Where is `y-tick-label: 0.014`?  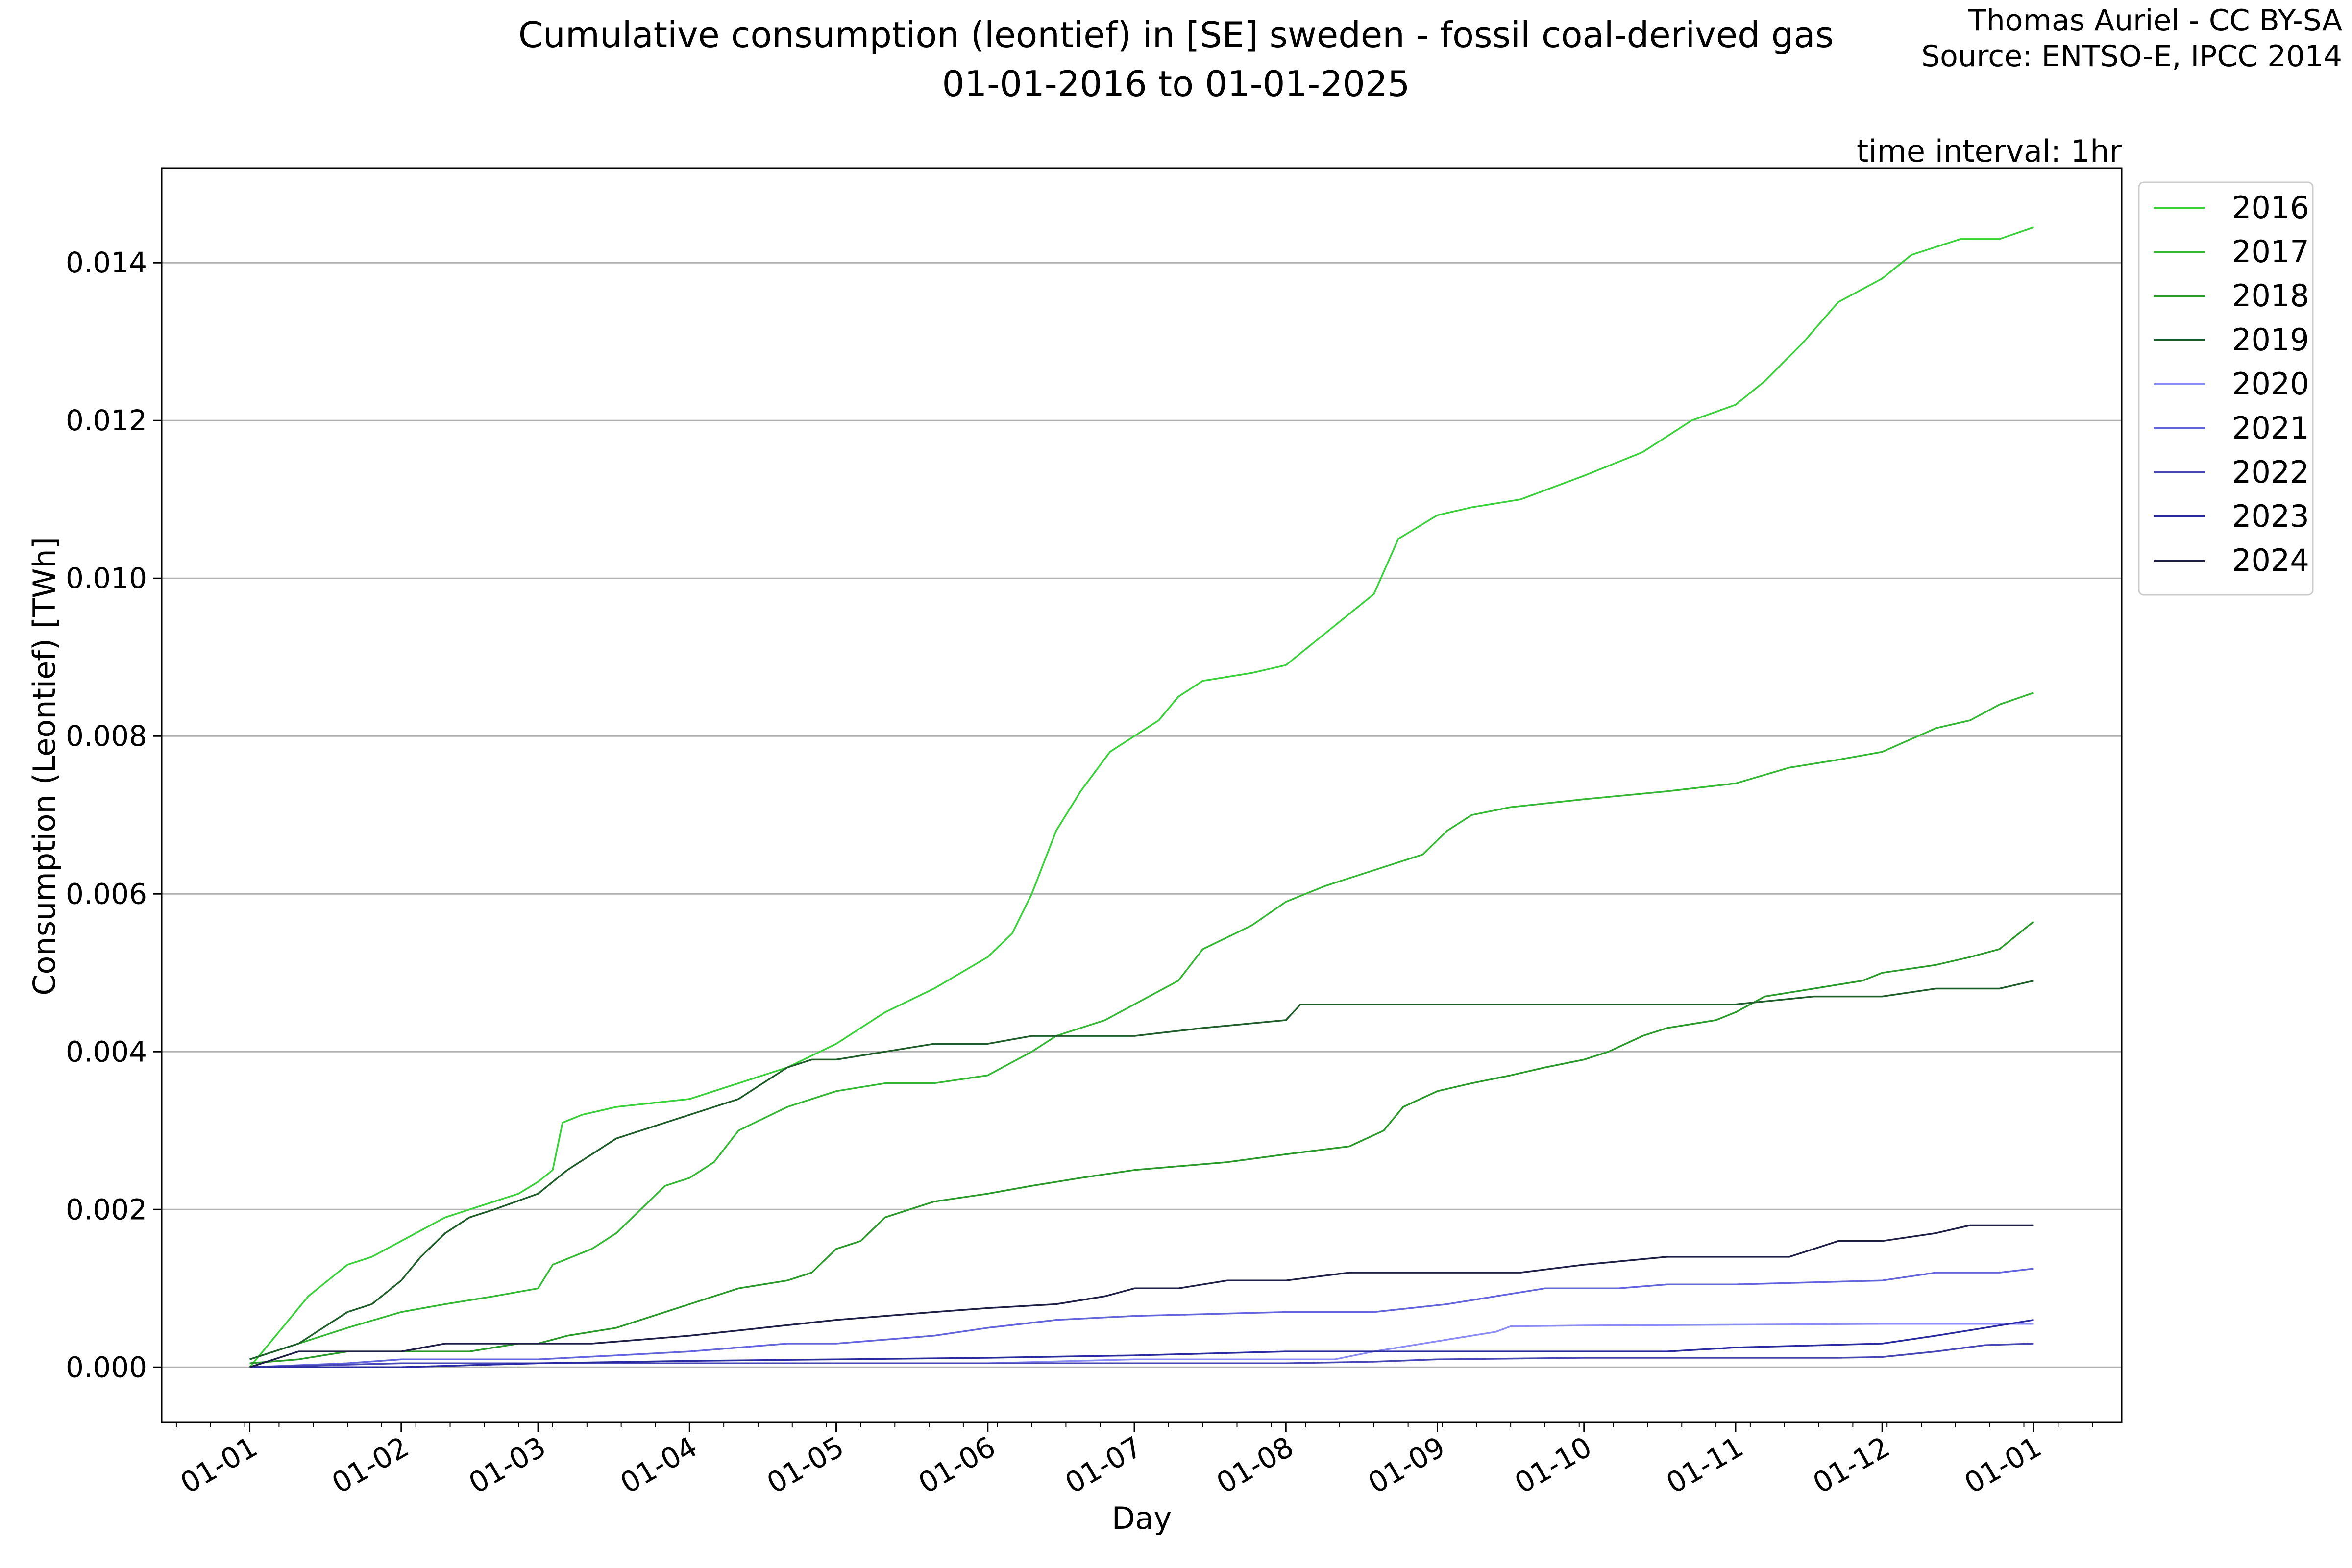
y-tick-label: 0.014 is located at coordinates (106, 262).